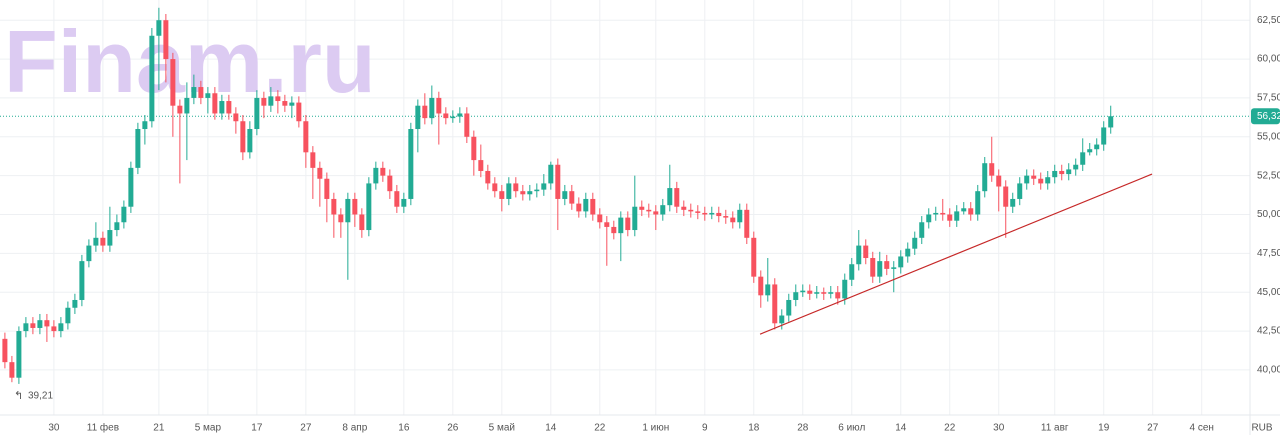 This screenshot has height=435, width=1280. I want to click on last-price-badge, so click(1265, 116).